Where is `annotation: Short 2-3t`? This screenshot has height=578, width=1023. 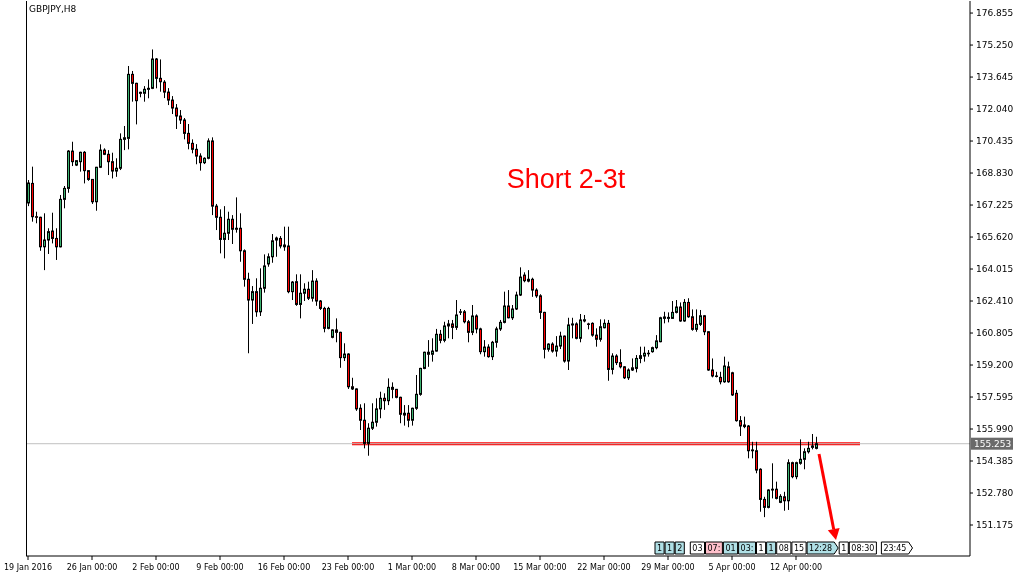 annotation: Short 2-3t is located at coordinates (566, 179).